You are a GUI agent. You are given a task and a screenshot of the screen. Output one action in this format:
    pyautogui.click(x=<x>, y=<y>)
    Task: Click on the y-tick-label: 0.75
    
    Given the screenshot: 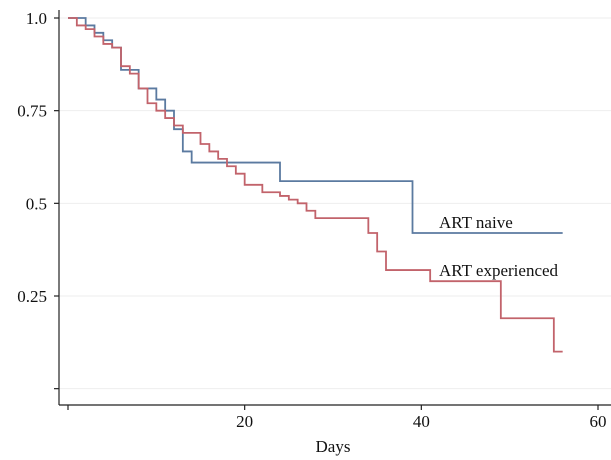 What is the action you would take?
    pyautogui.click(x=32, y=111)
    